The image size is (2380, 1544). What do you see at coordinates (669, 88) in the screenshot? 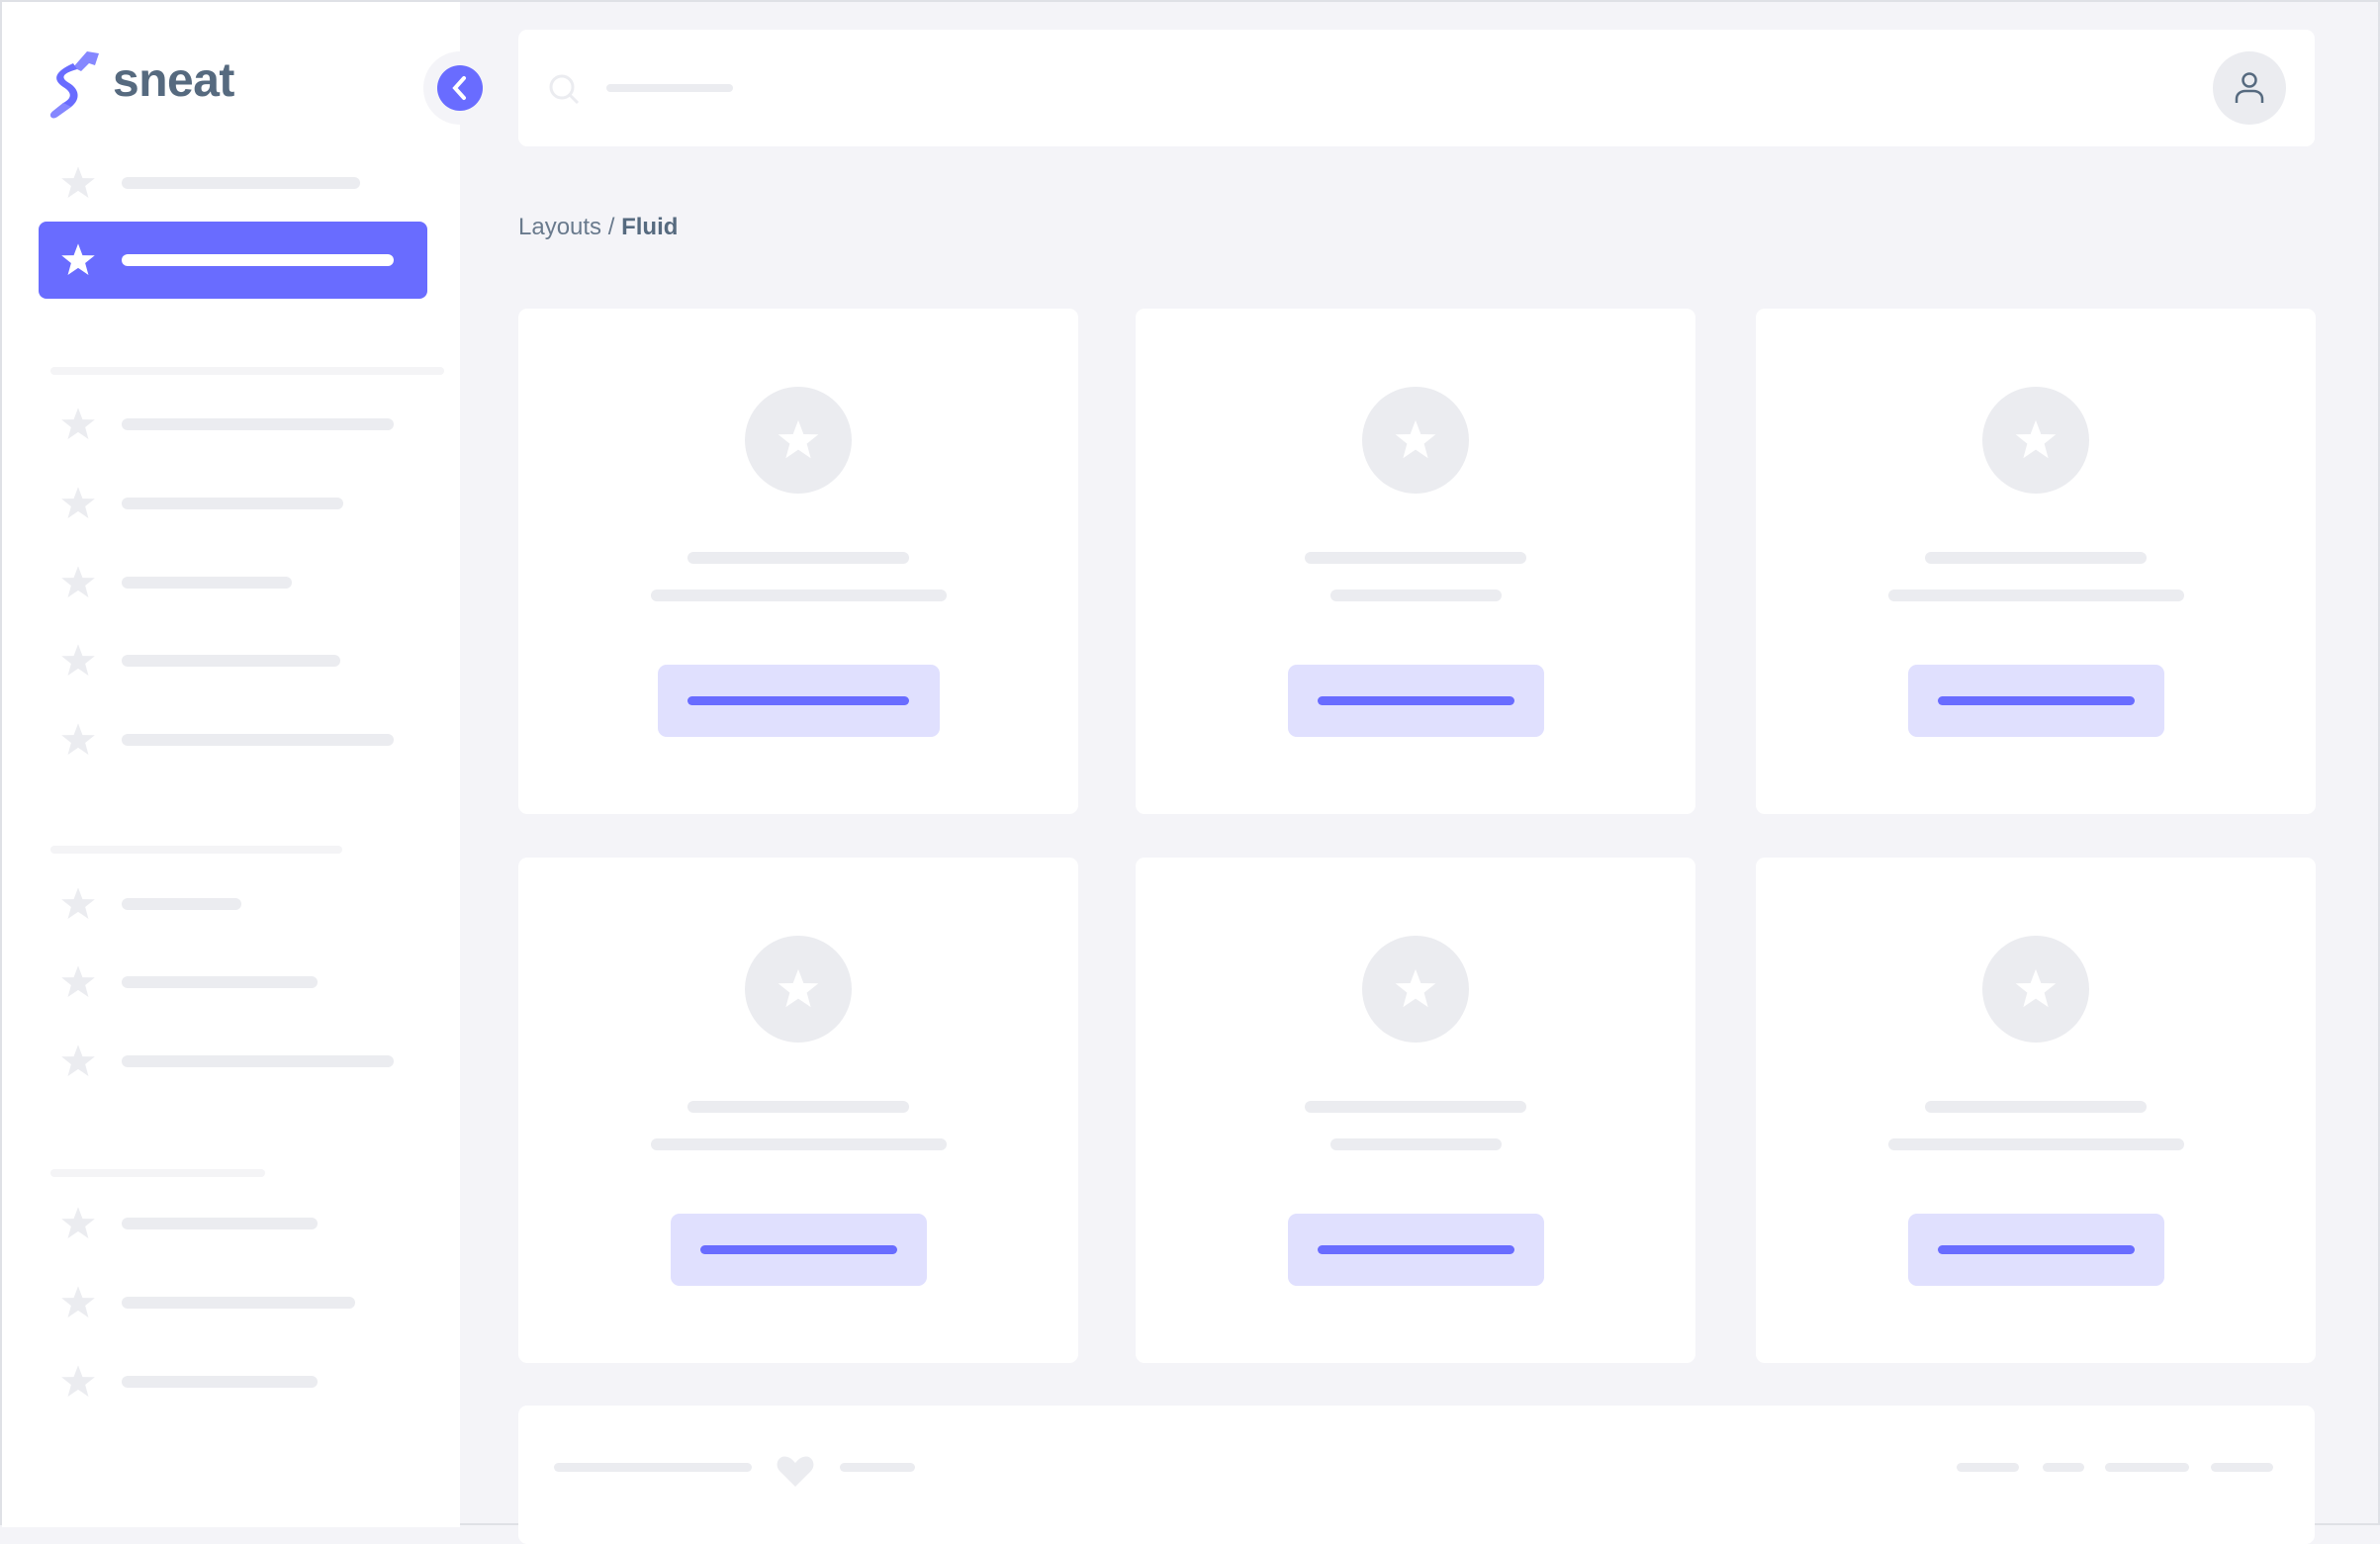
I see `search-input` at bounding box center [669, 88].